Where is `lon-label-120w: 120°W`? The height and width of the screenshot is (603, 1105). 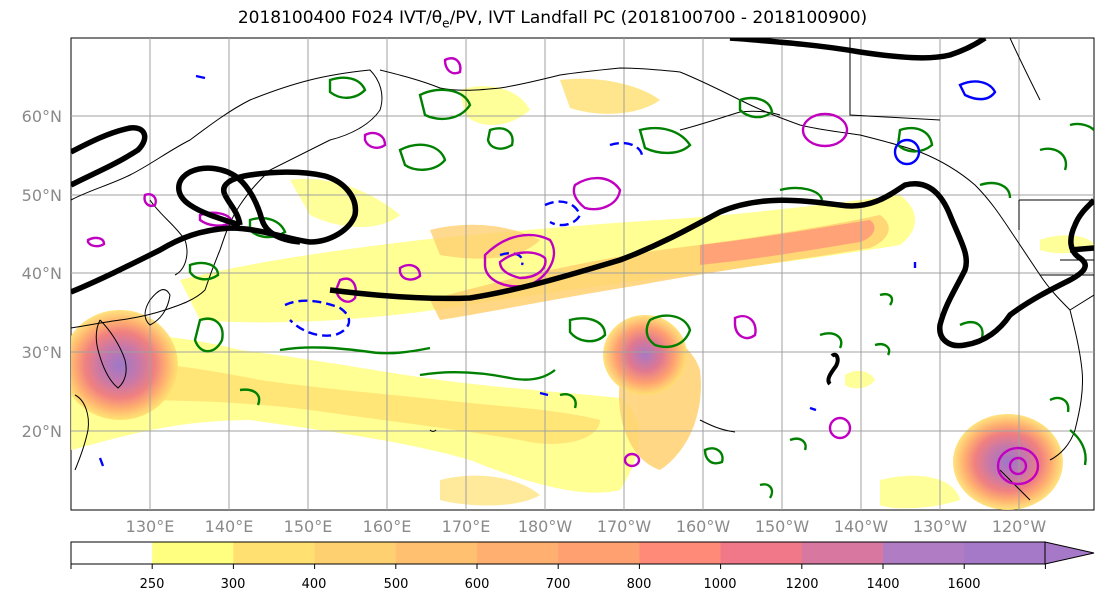 lon-label-120w: 120°W is located at coordinates (1019, 526).